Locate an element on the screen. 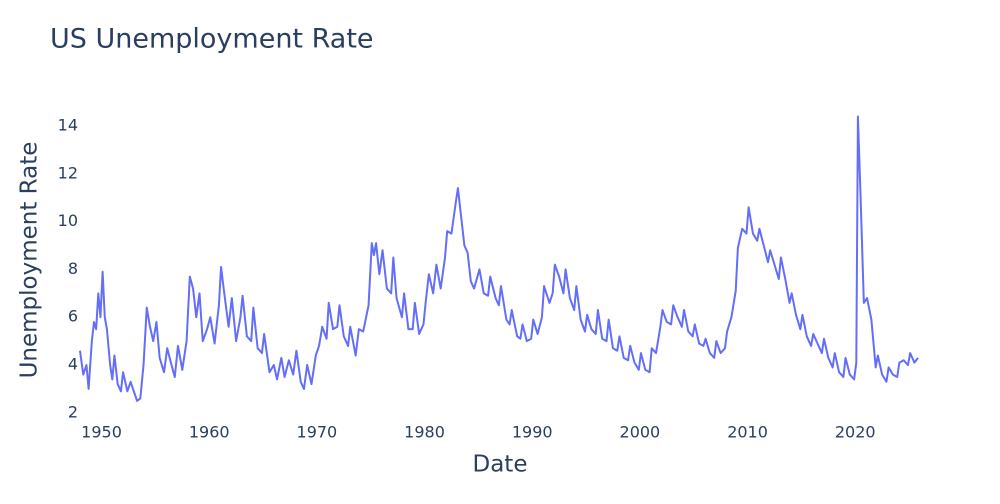  x-tick-label: 1950 is located at coordinates (101, 432).